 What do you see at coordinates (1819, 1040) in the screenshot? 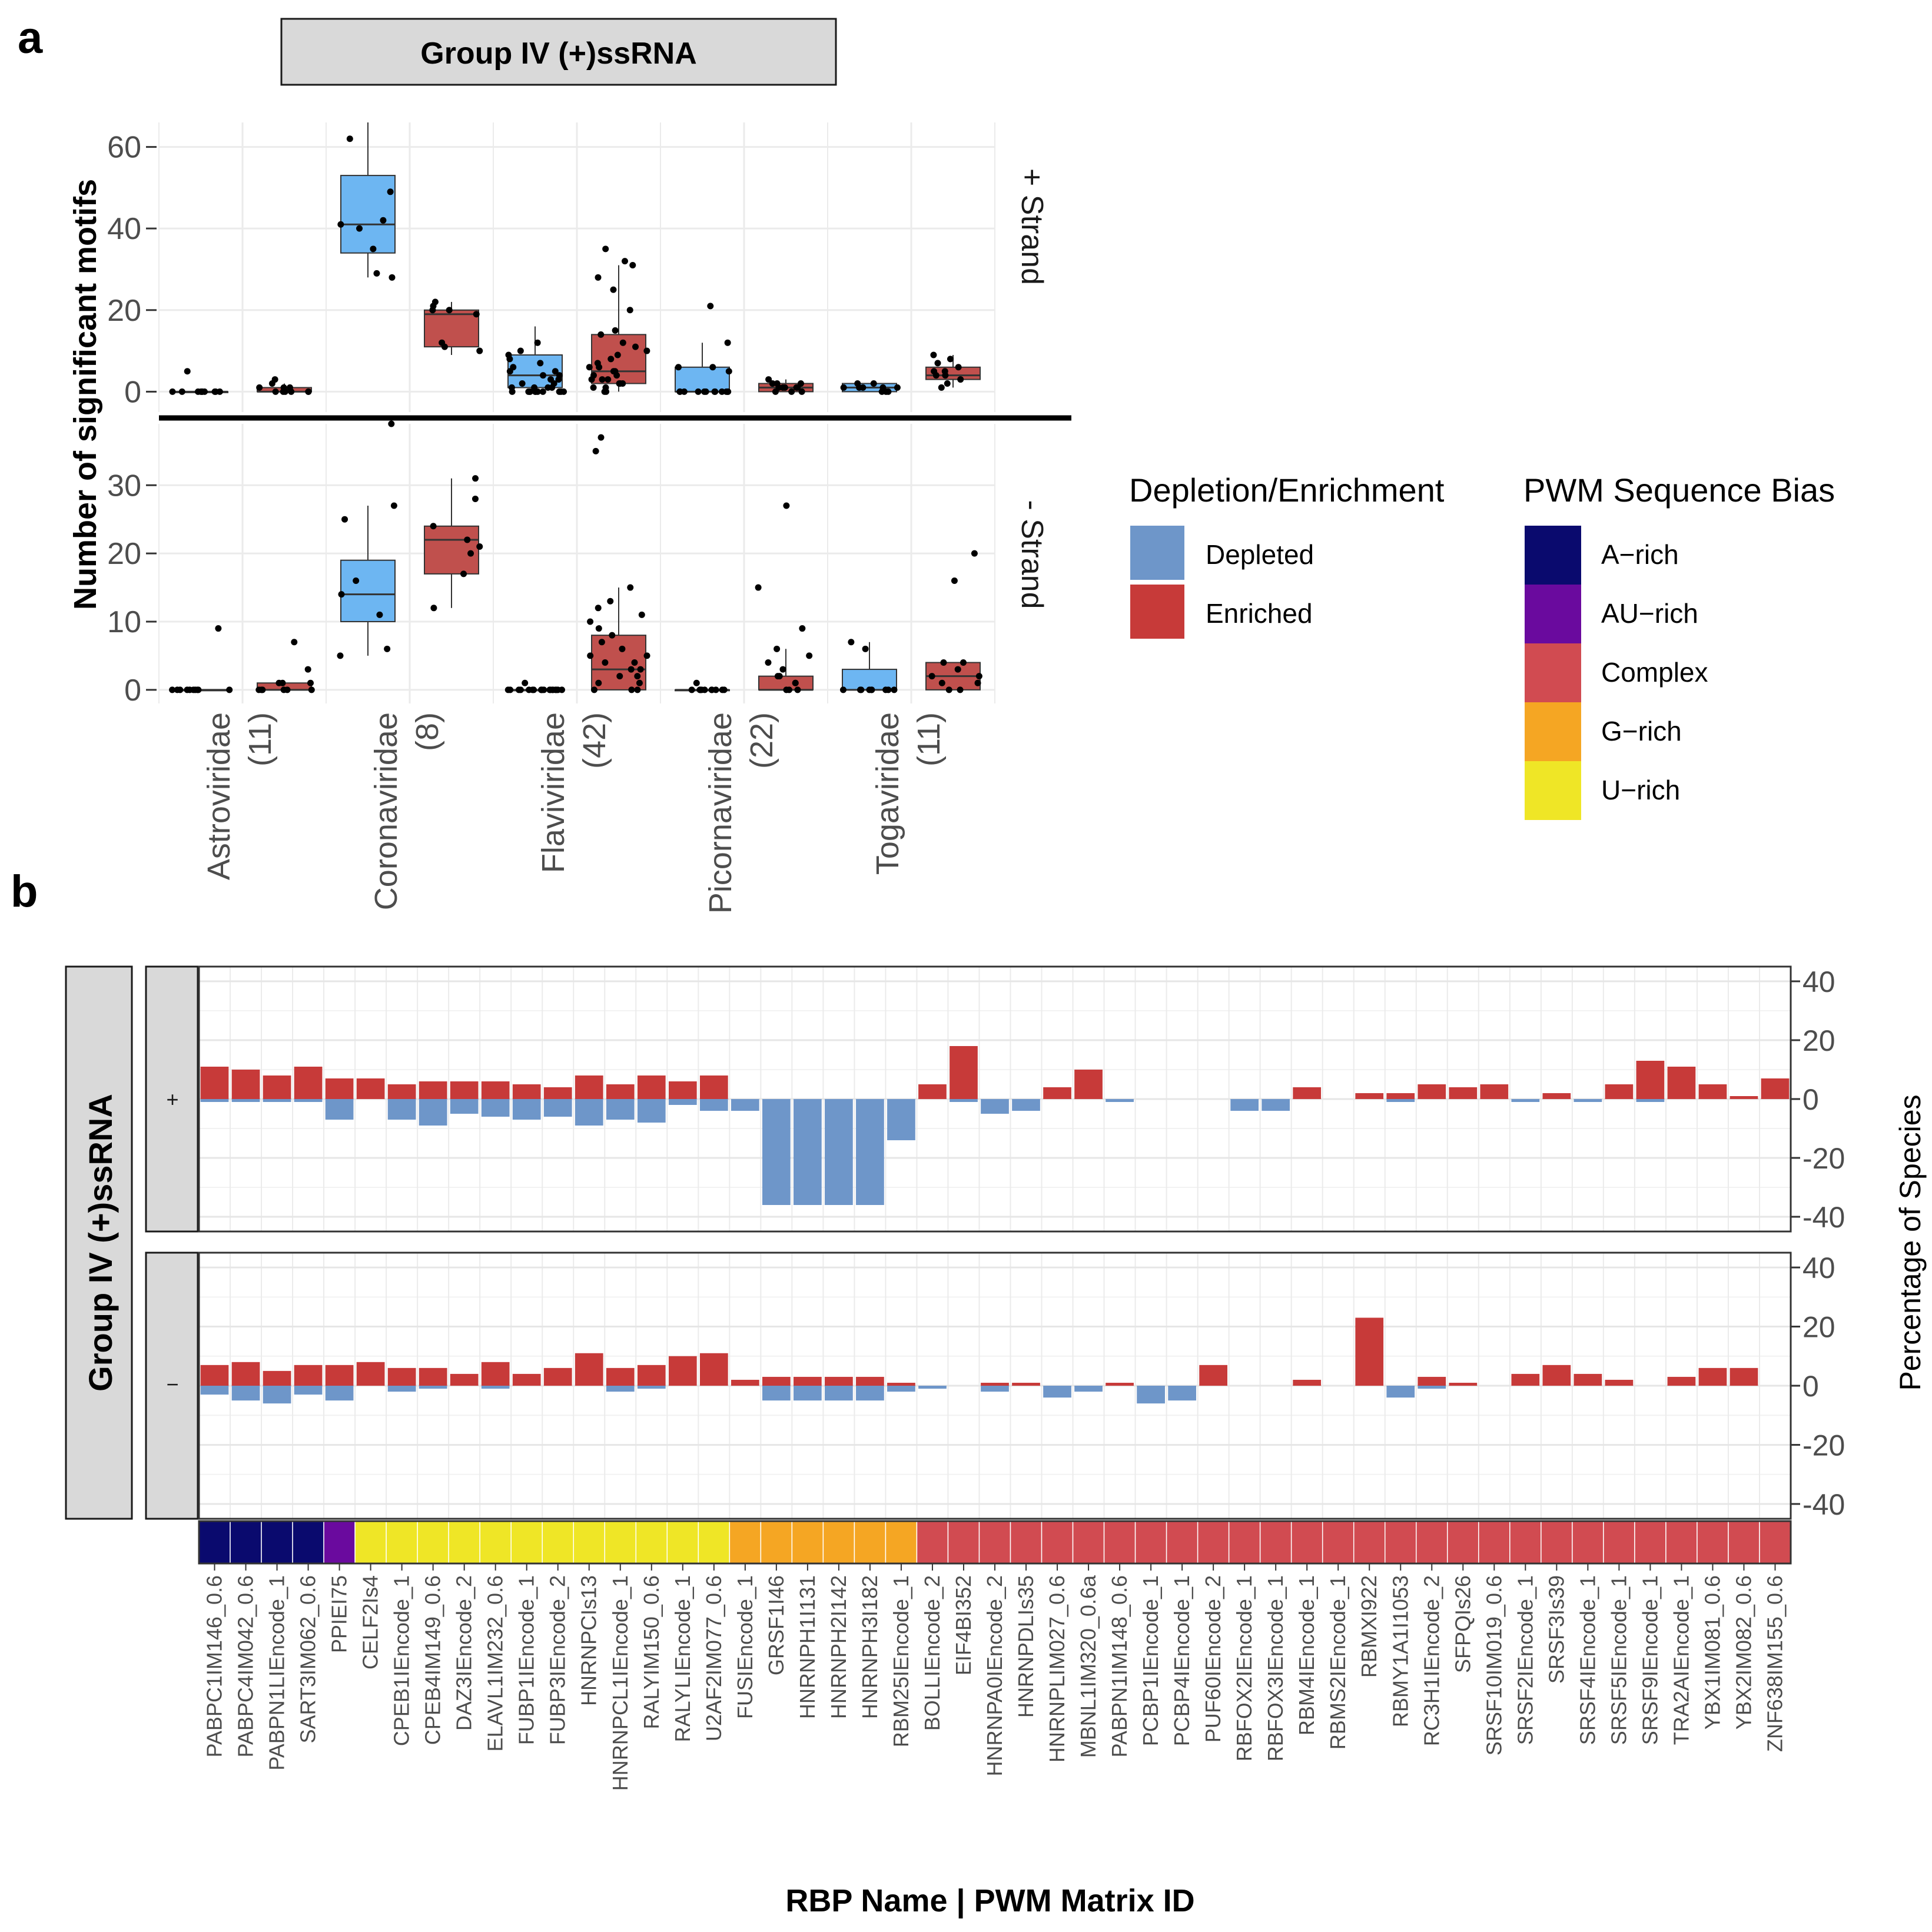
I see `y-tick-label: 20` at bounding box center [1819, 1040].